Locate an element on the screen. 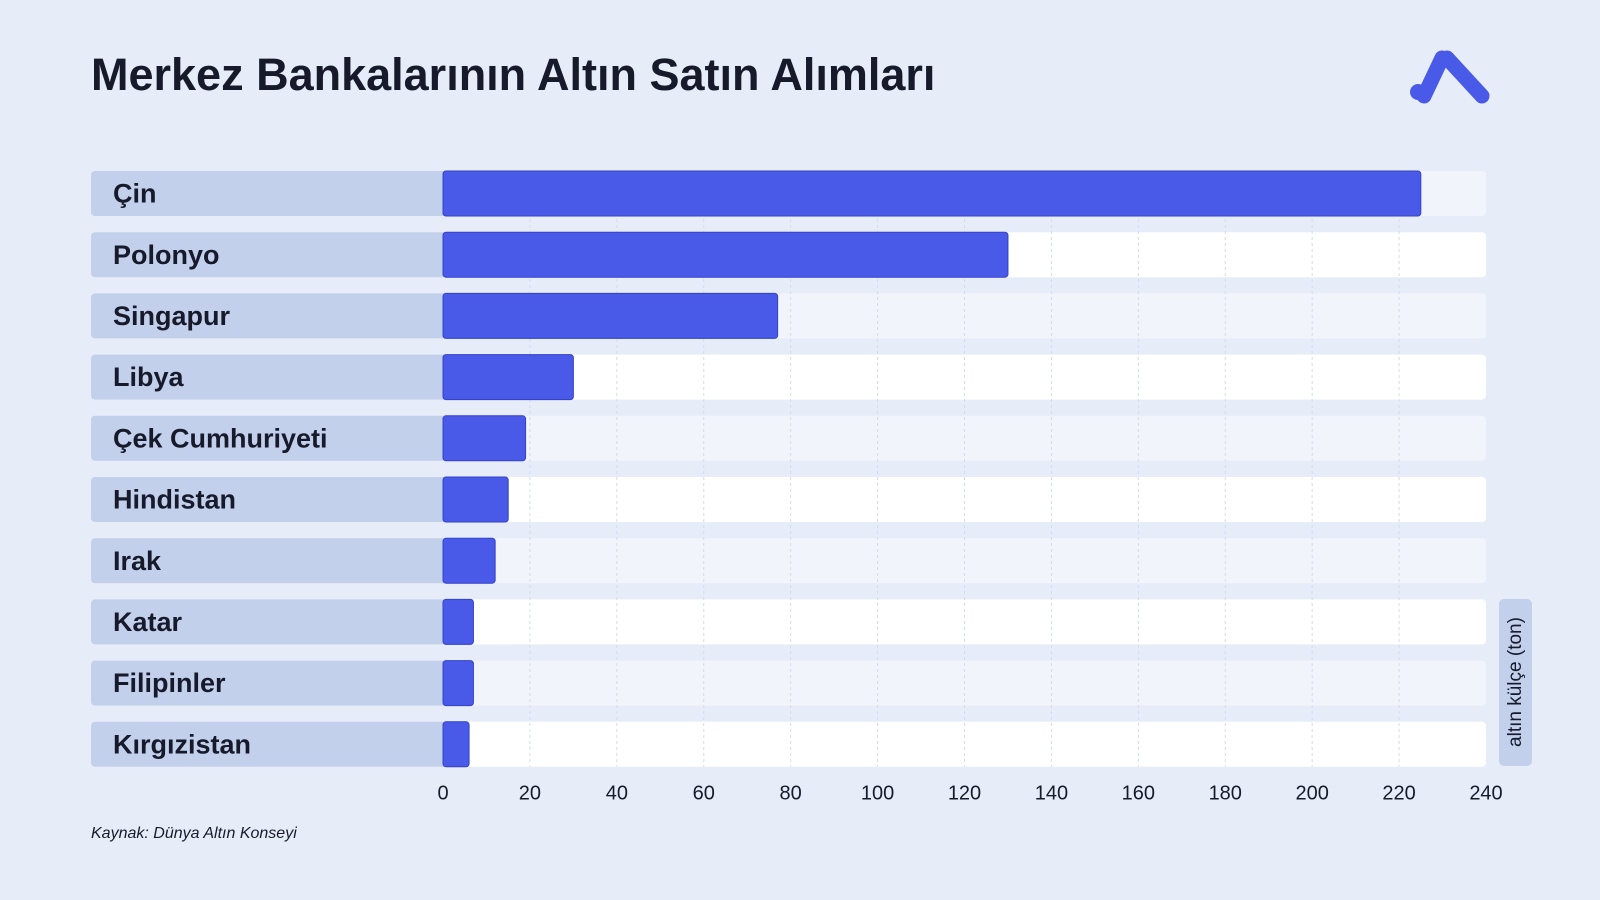  x-tick-label: 200 is located at coordinates (1311, 793).